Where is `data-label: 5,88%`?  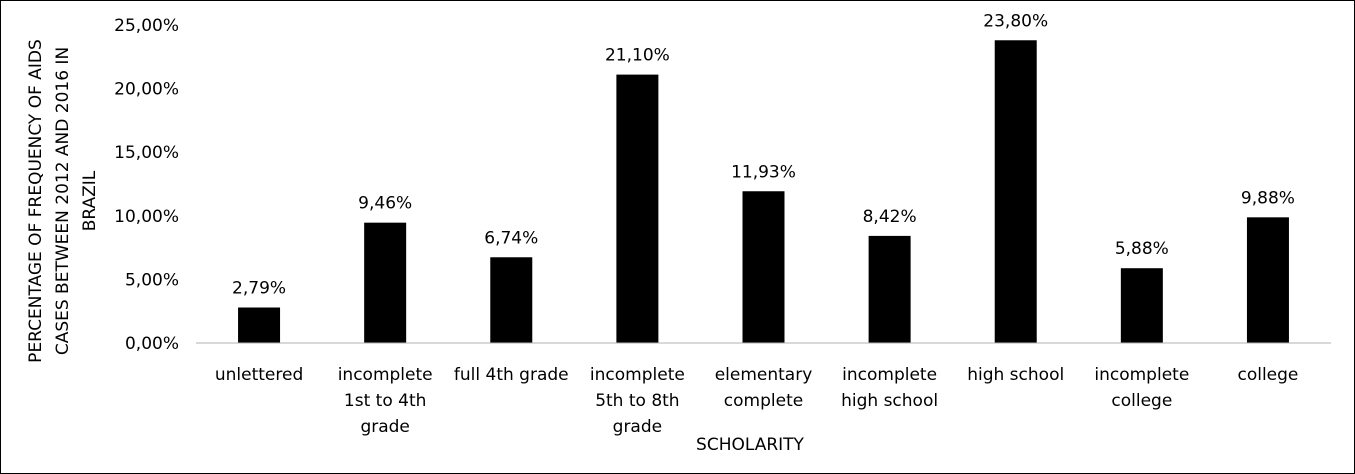
data-label: 5,88% is located at coordinates (1142, 249).